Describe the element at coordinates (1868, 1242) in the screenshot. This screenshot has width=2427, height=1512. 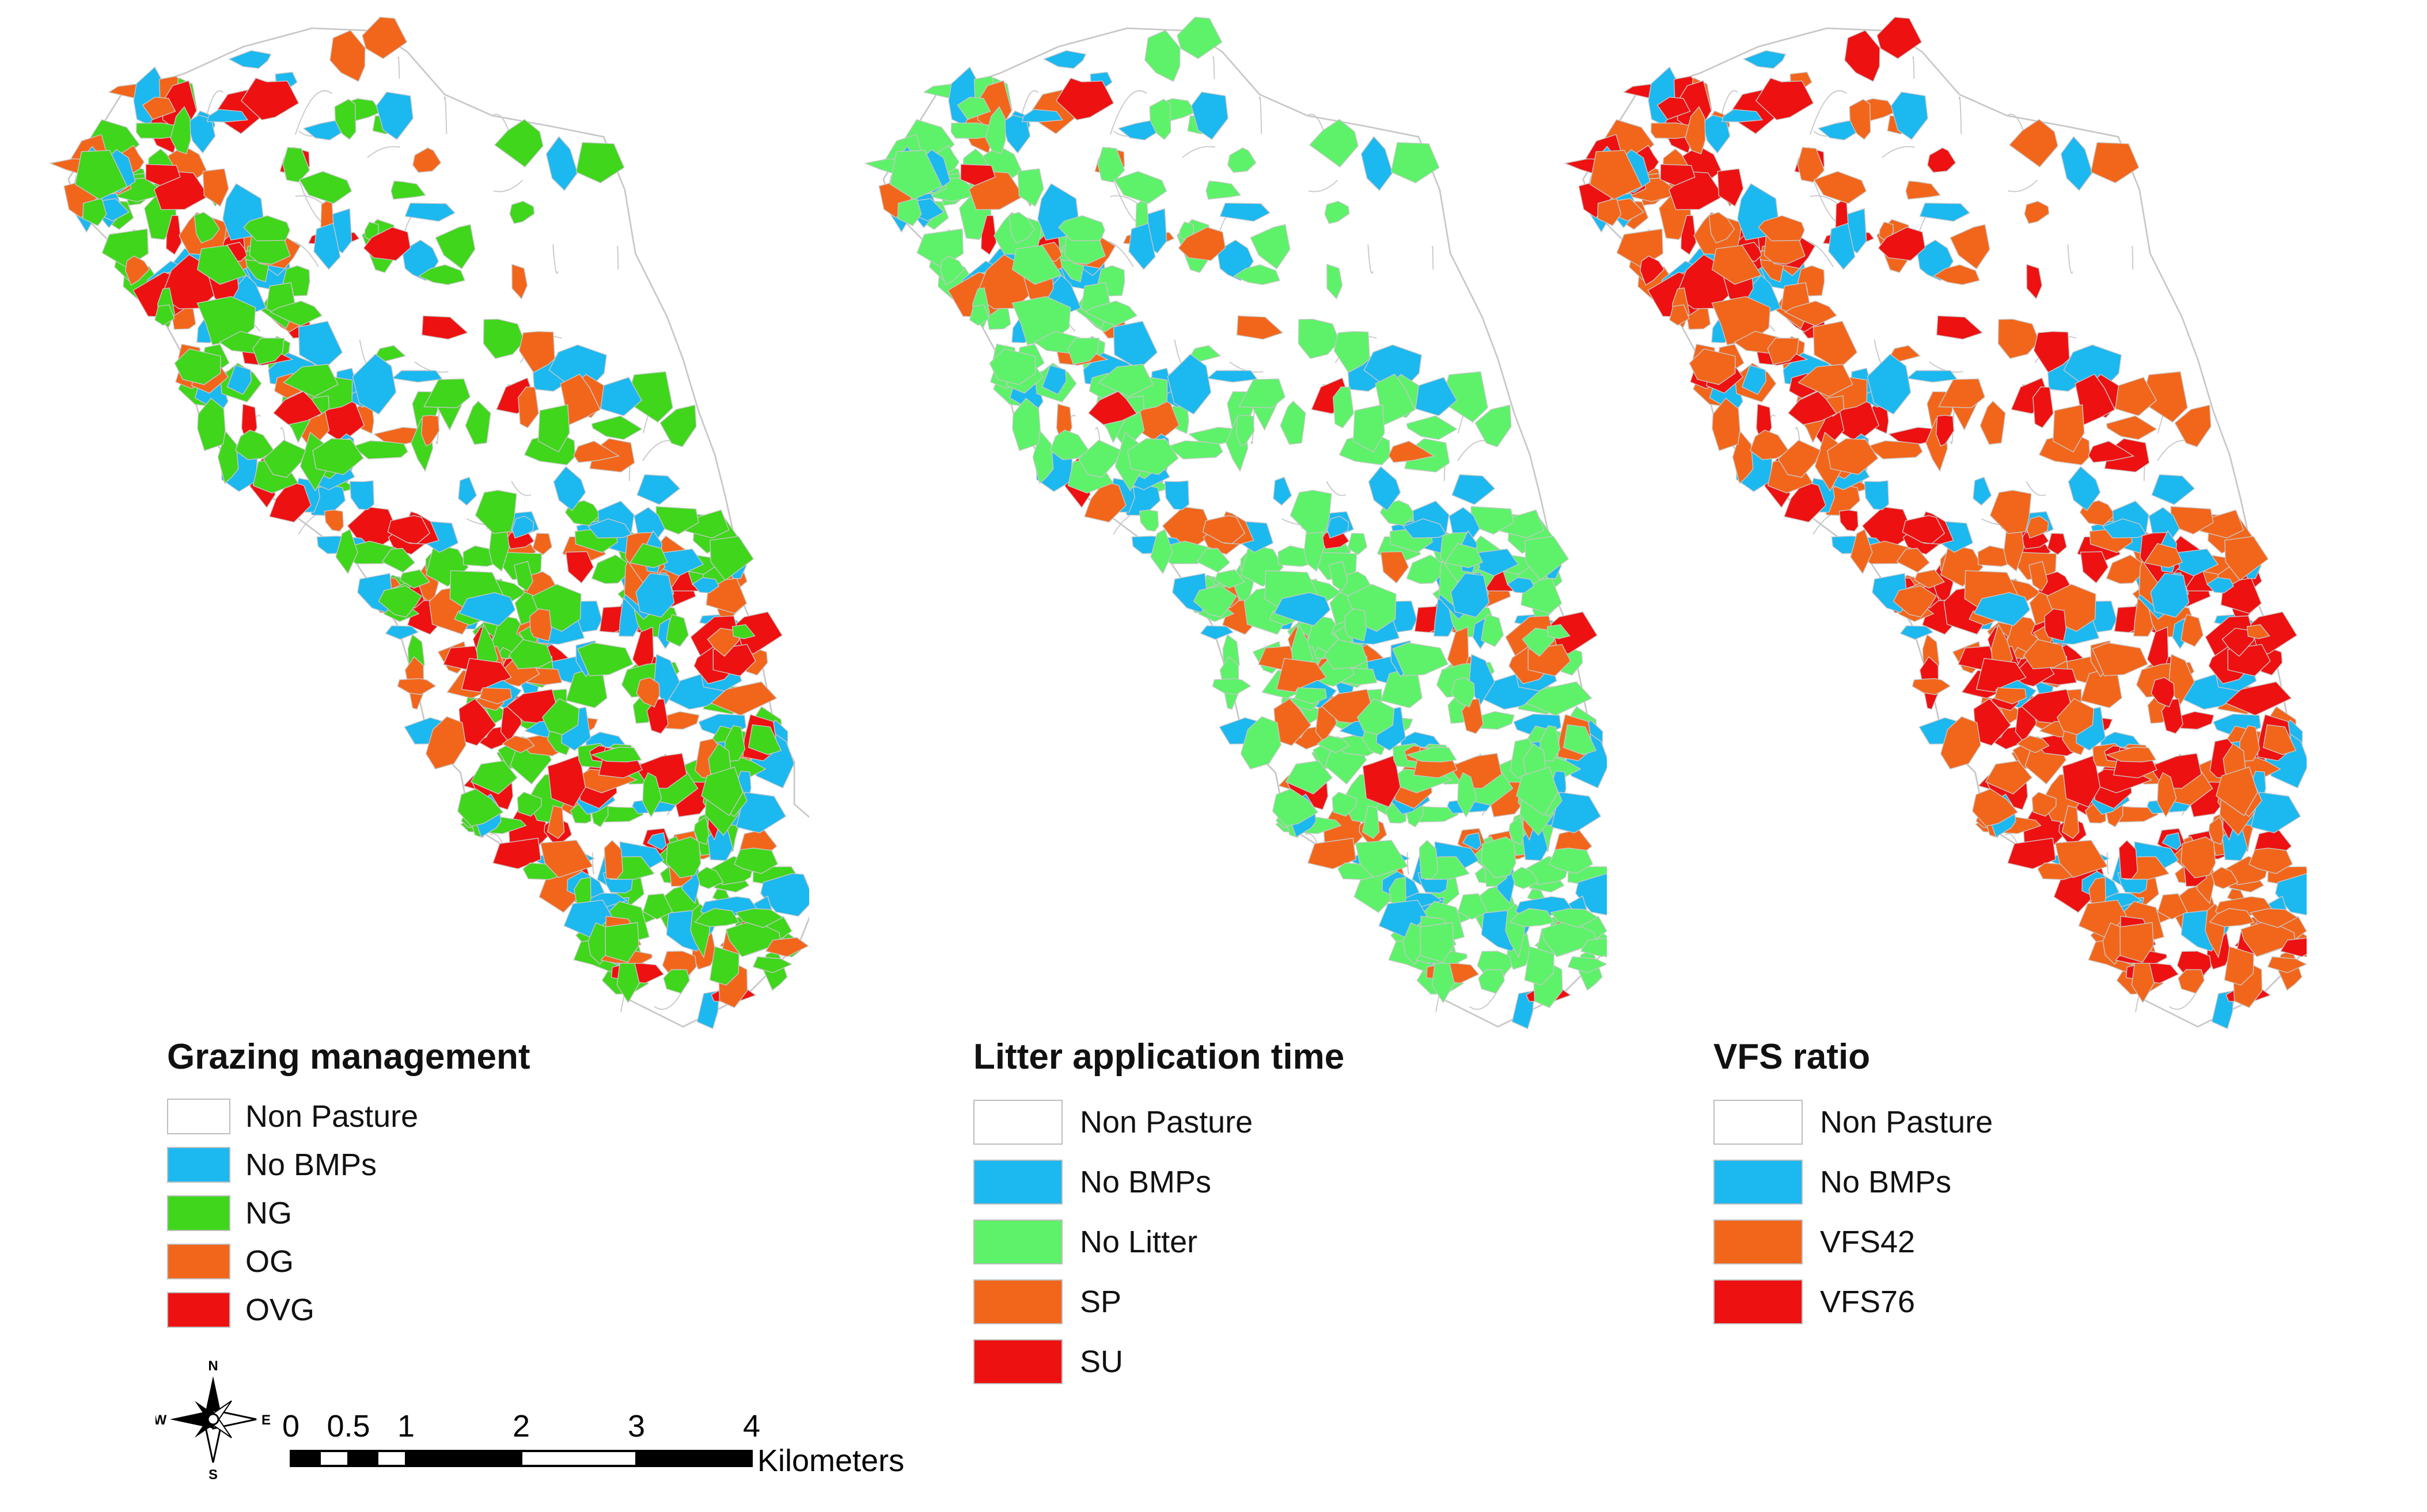
I see `legend-label: VFS42` at that location.